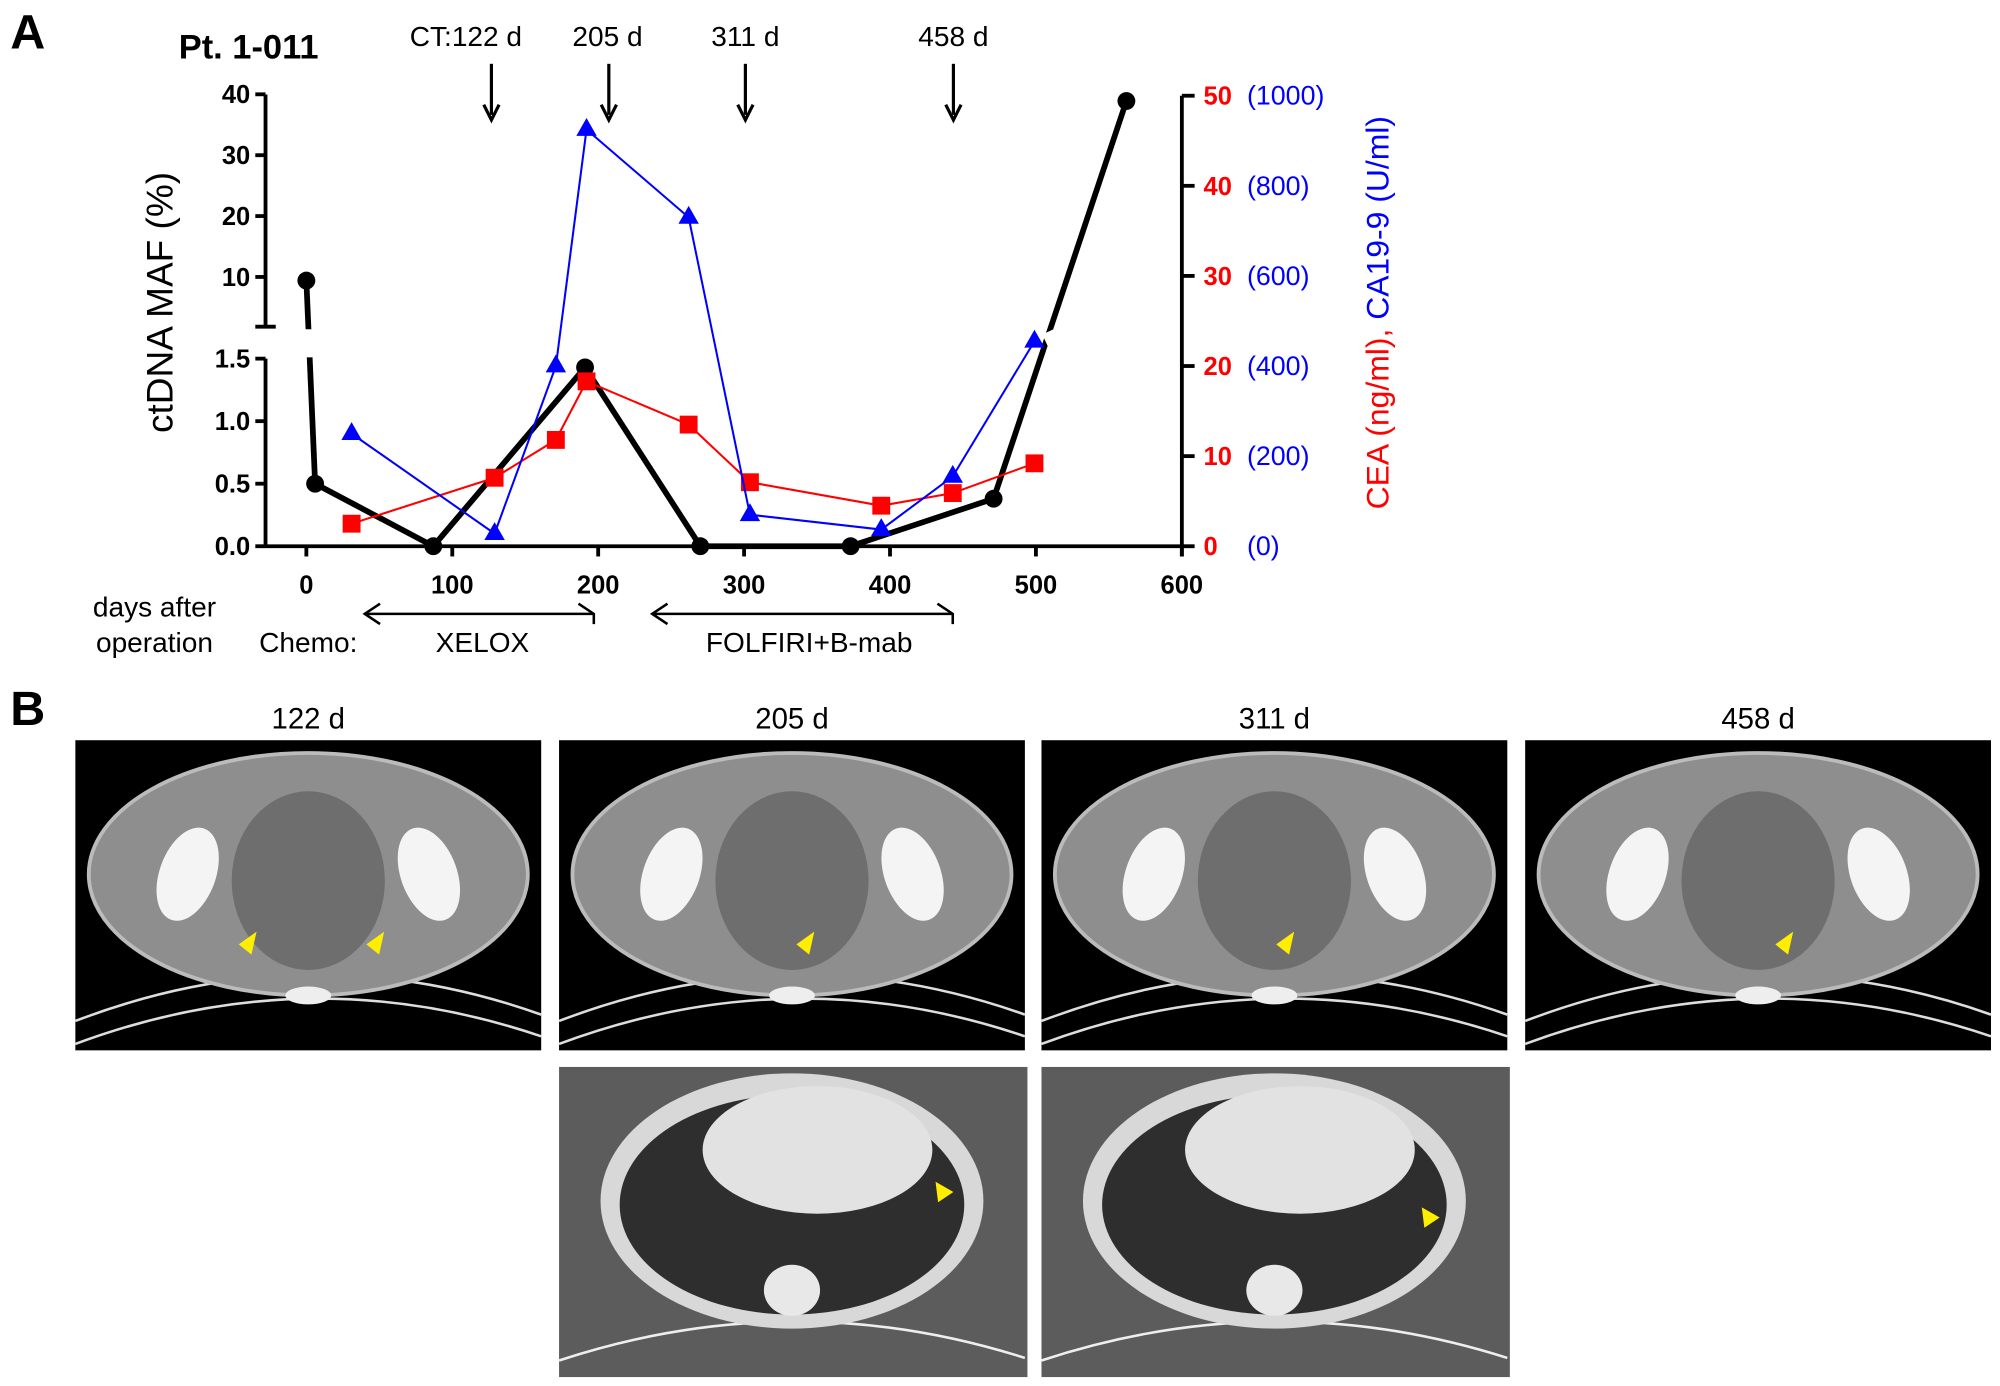  Describe the element at coordinates (159, 302) in the screenshot. I see `left-axis-title: ctDNA MAF (%)` at that location.